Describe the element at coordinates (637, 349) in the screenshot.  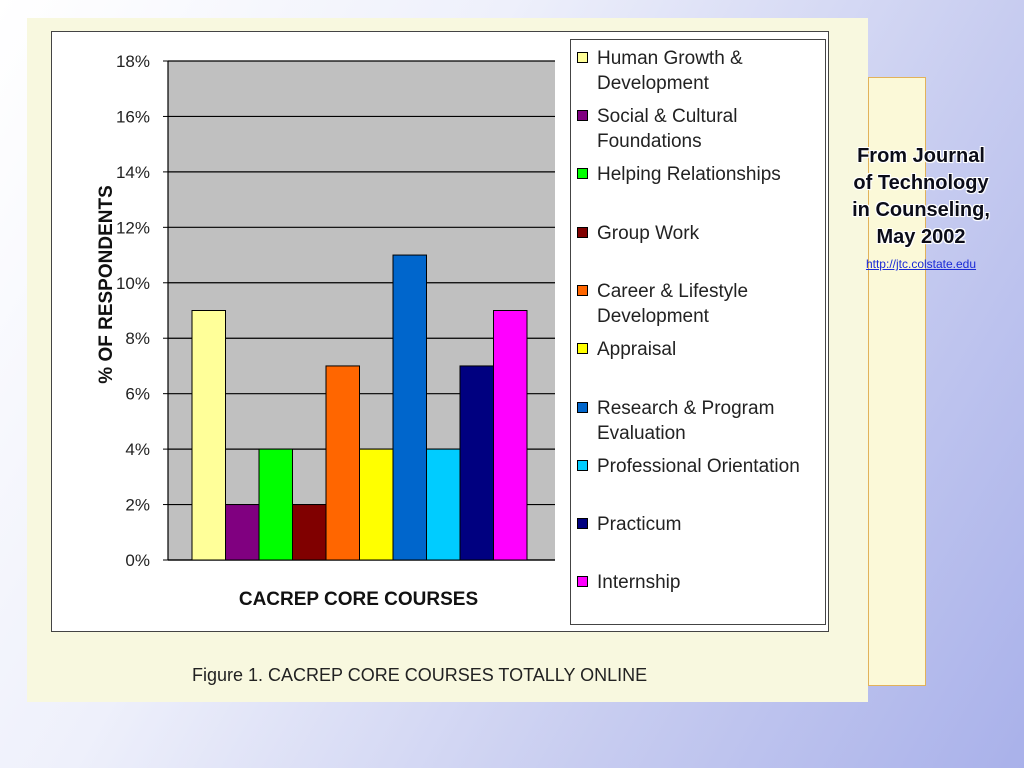
I see `legend-label: Appraisal` at that location.